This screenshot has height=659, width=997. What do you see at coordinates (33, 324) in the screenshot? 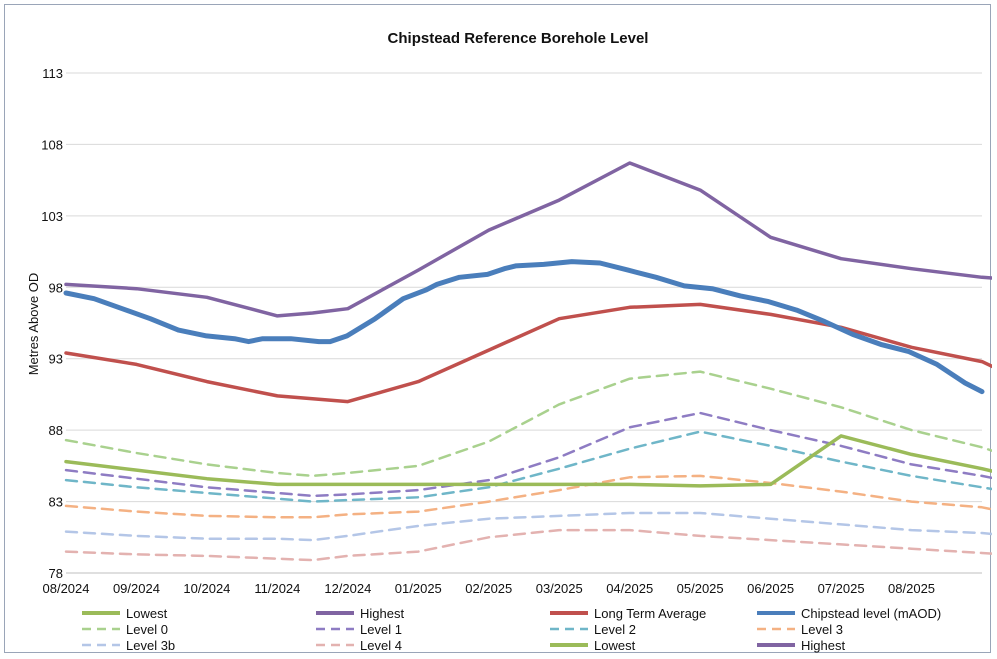
I see `y-axis-label: Metres Above OD` at bounding box center [33, 324].